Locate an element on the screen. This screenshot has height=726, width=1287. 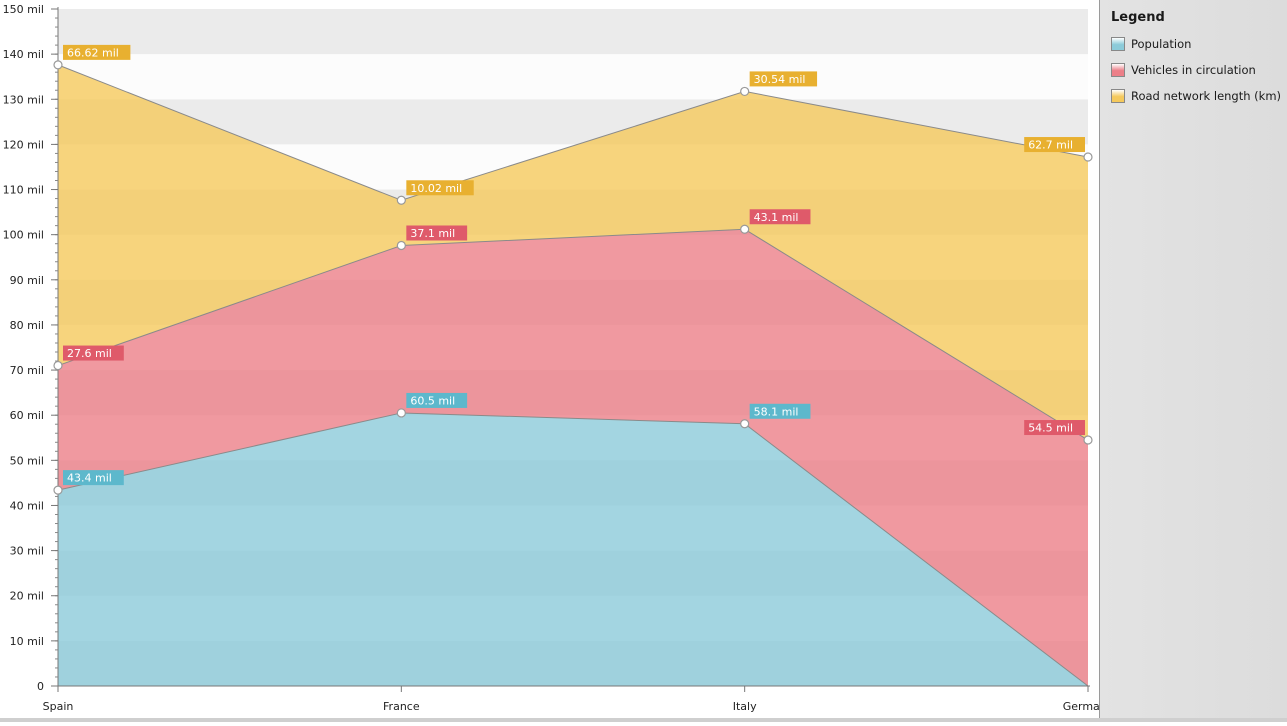
data-label: 37.1 mil is located at coordinates (437, 233).